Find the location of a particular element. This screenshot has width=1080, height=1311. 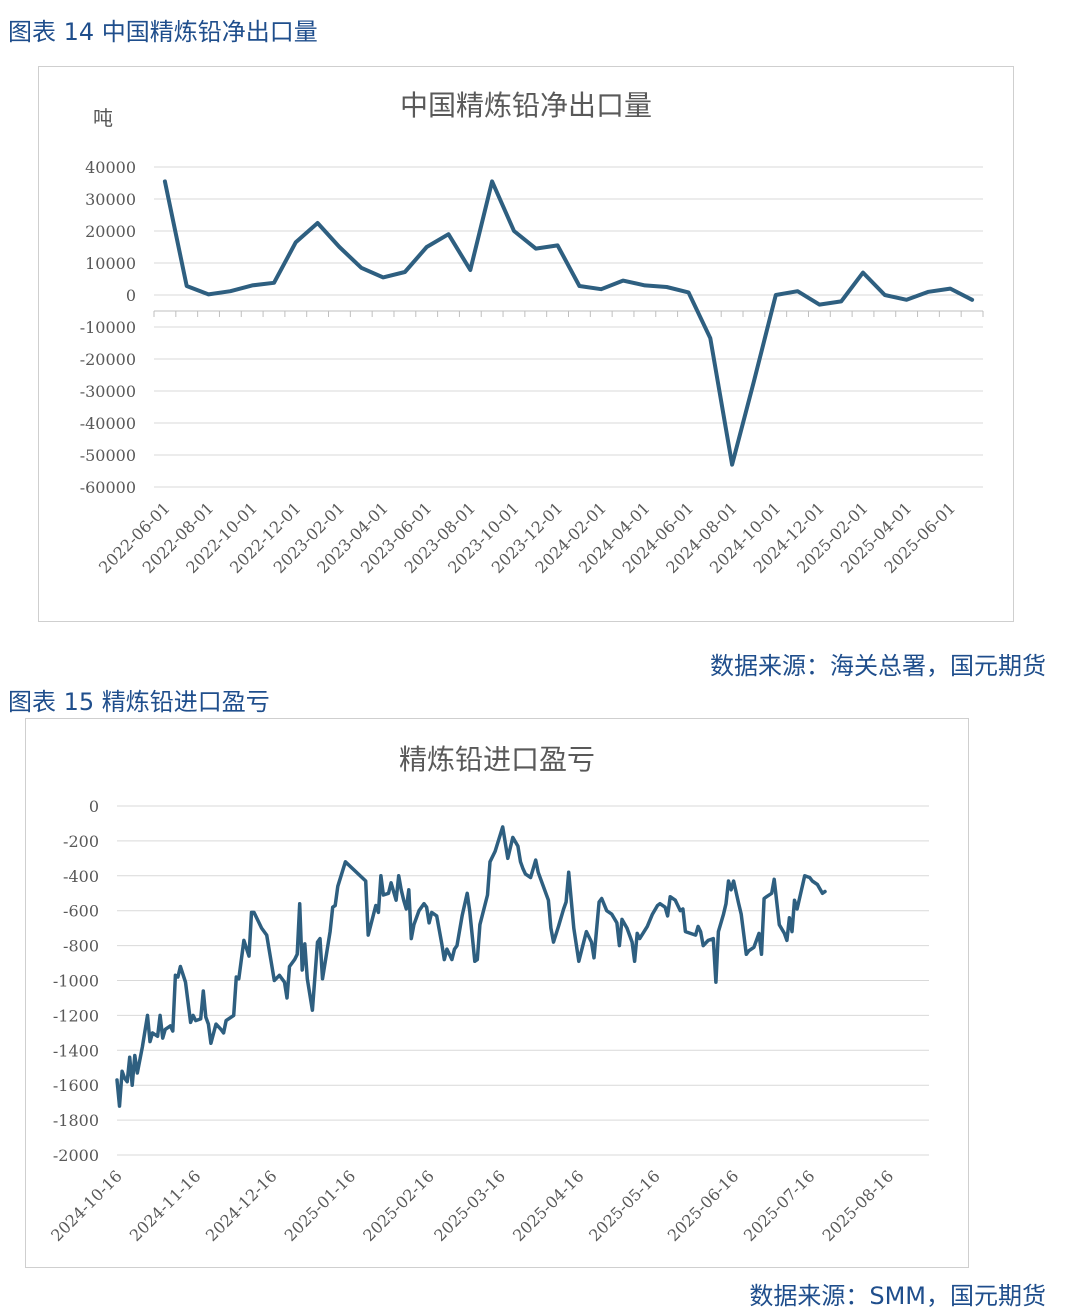

y-tick-label: -1200 is located at coordinates (76, 1015).